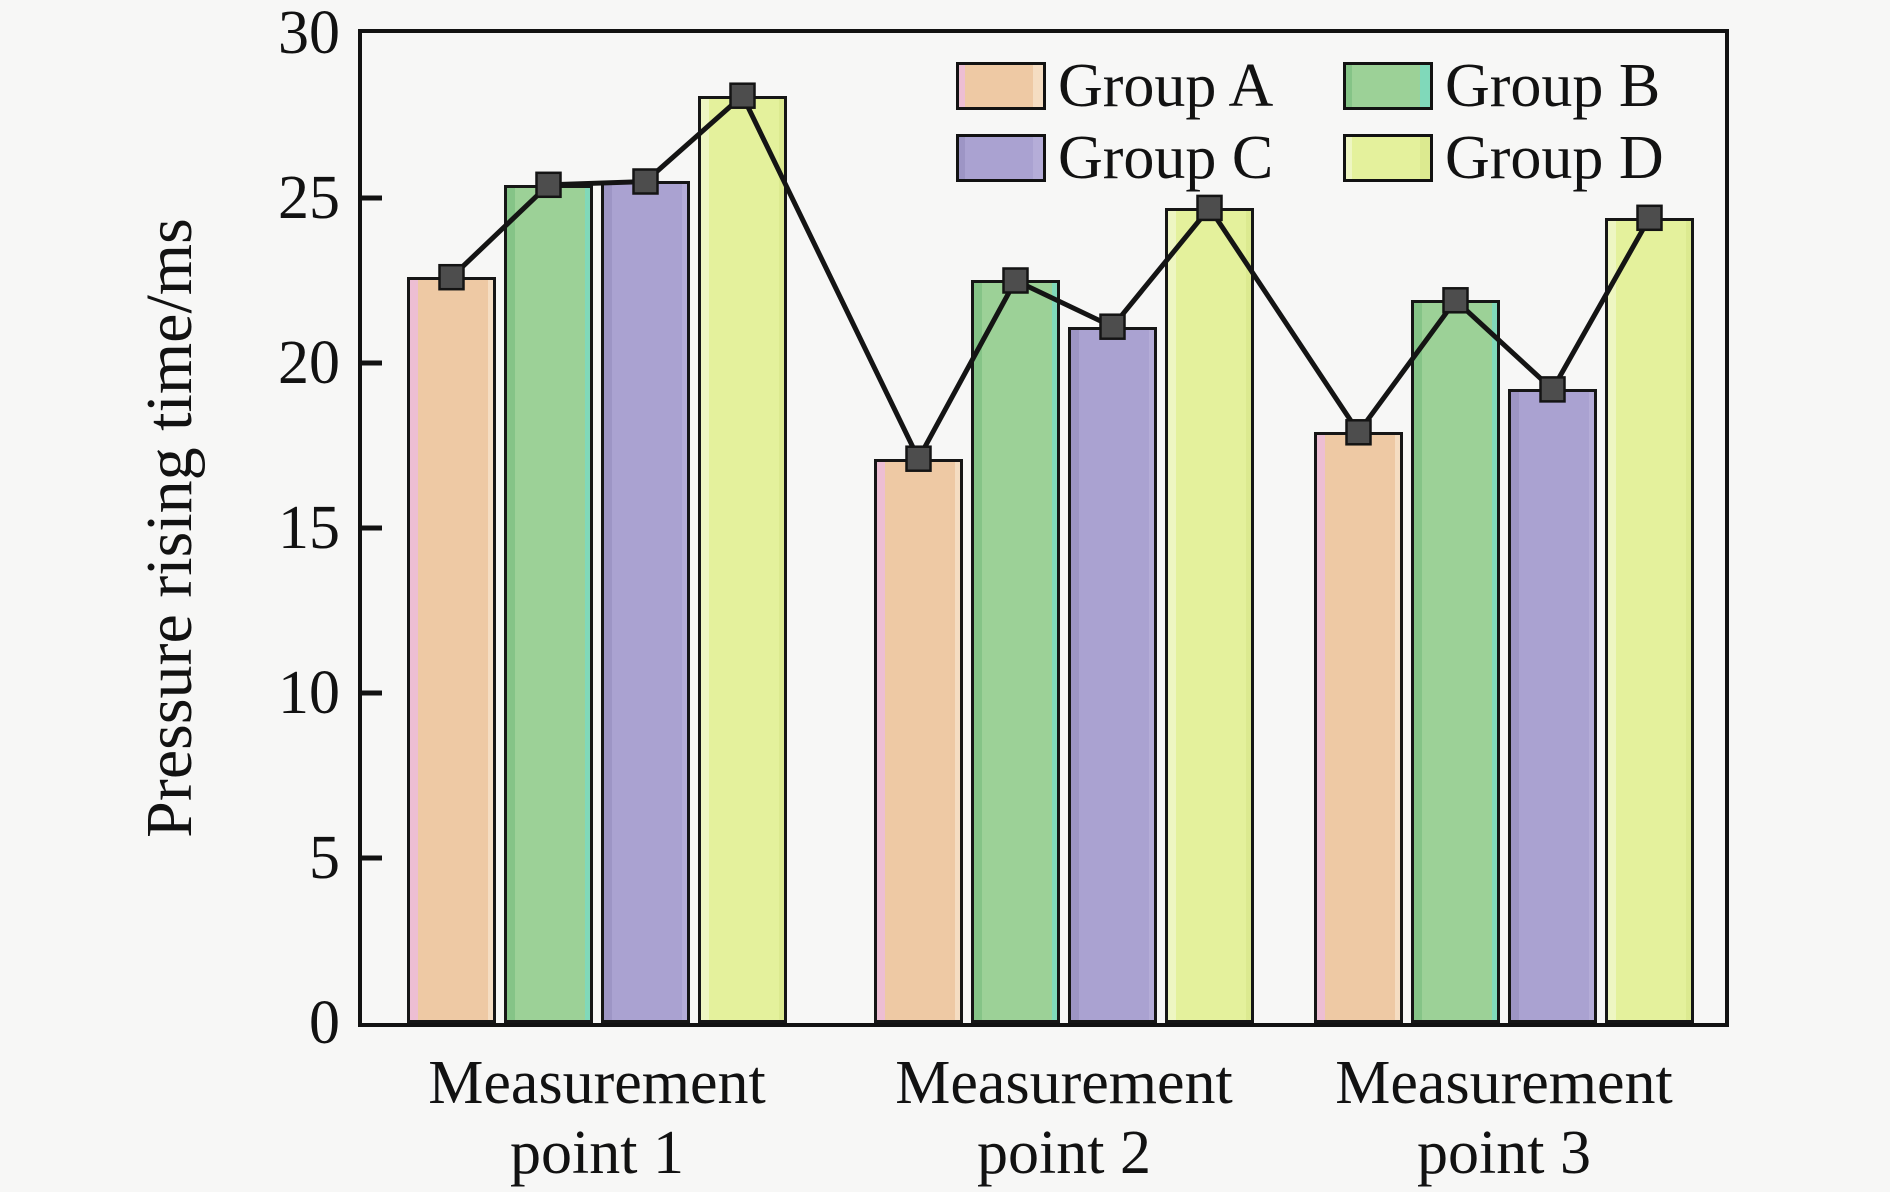 This screenshot has height=1192, width=1890. I want to click on y-tick-label-10: 10, so click(309, 693).